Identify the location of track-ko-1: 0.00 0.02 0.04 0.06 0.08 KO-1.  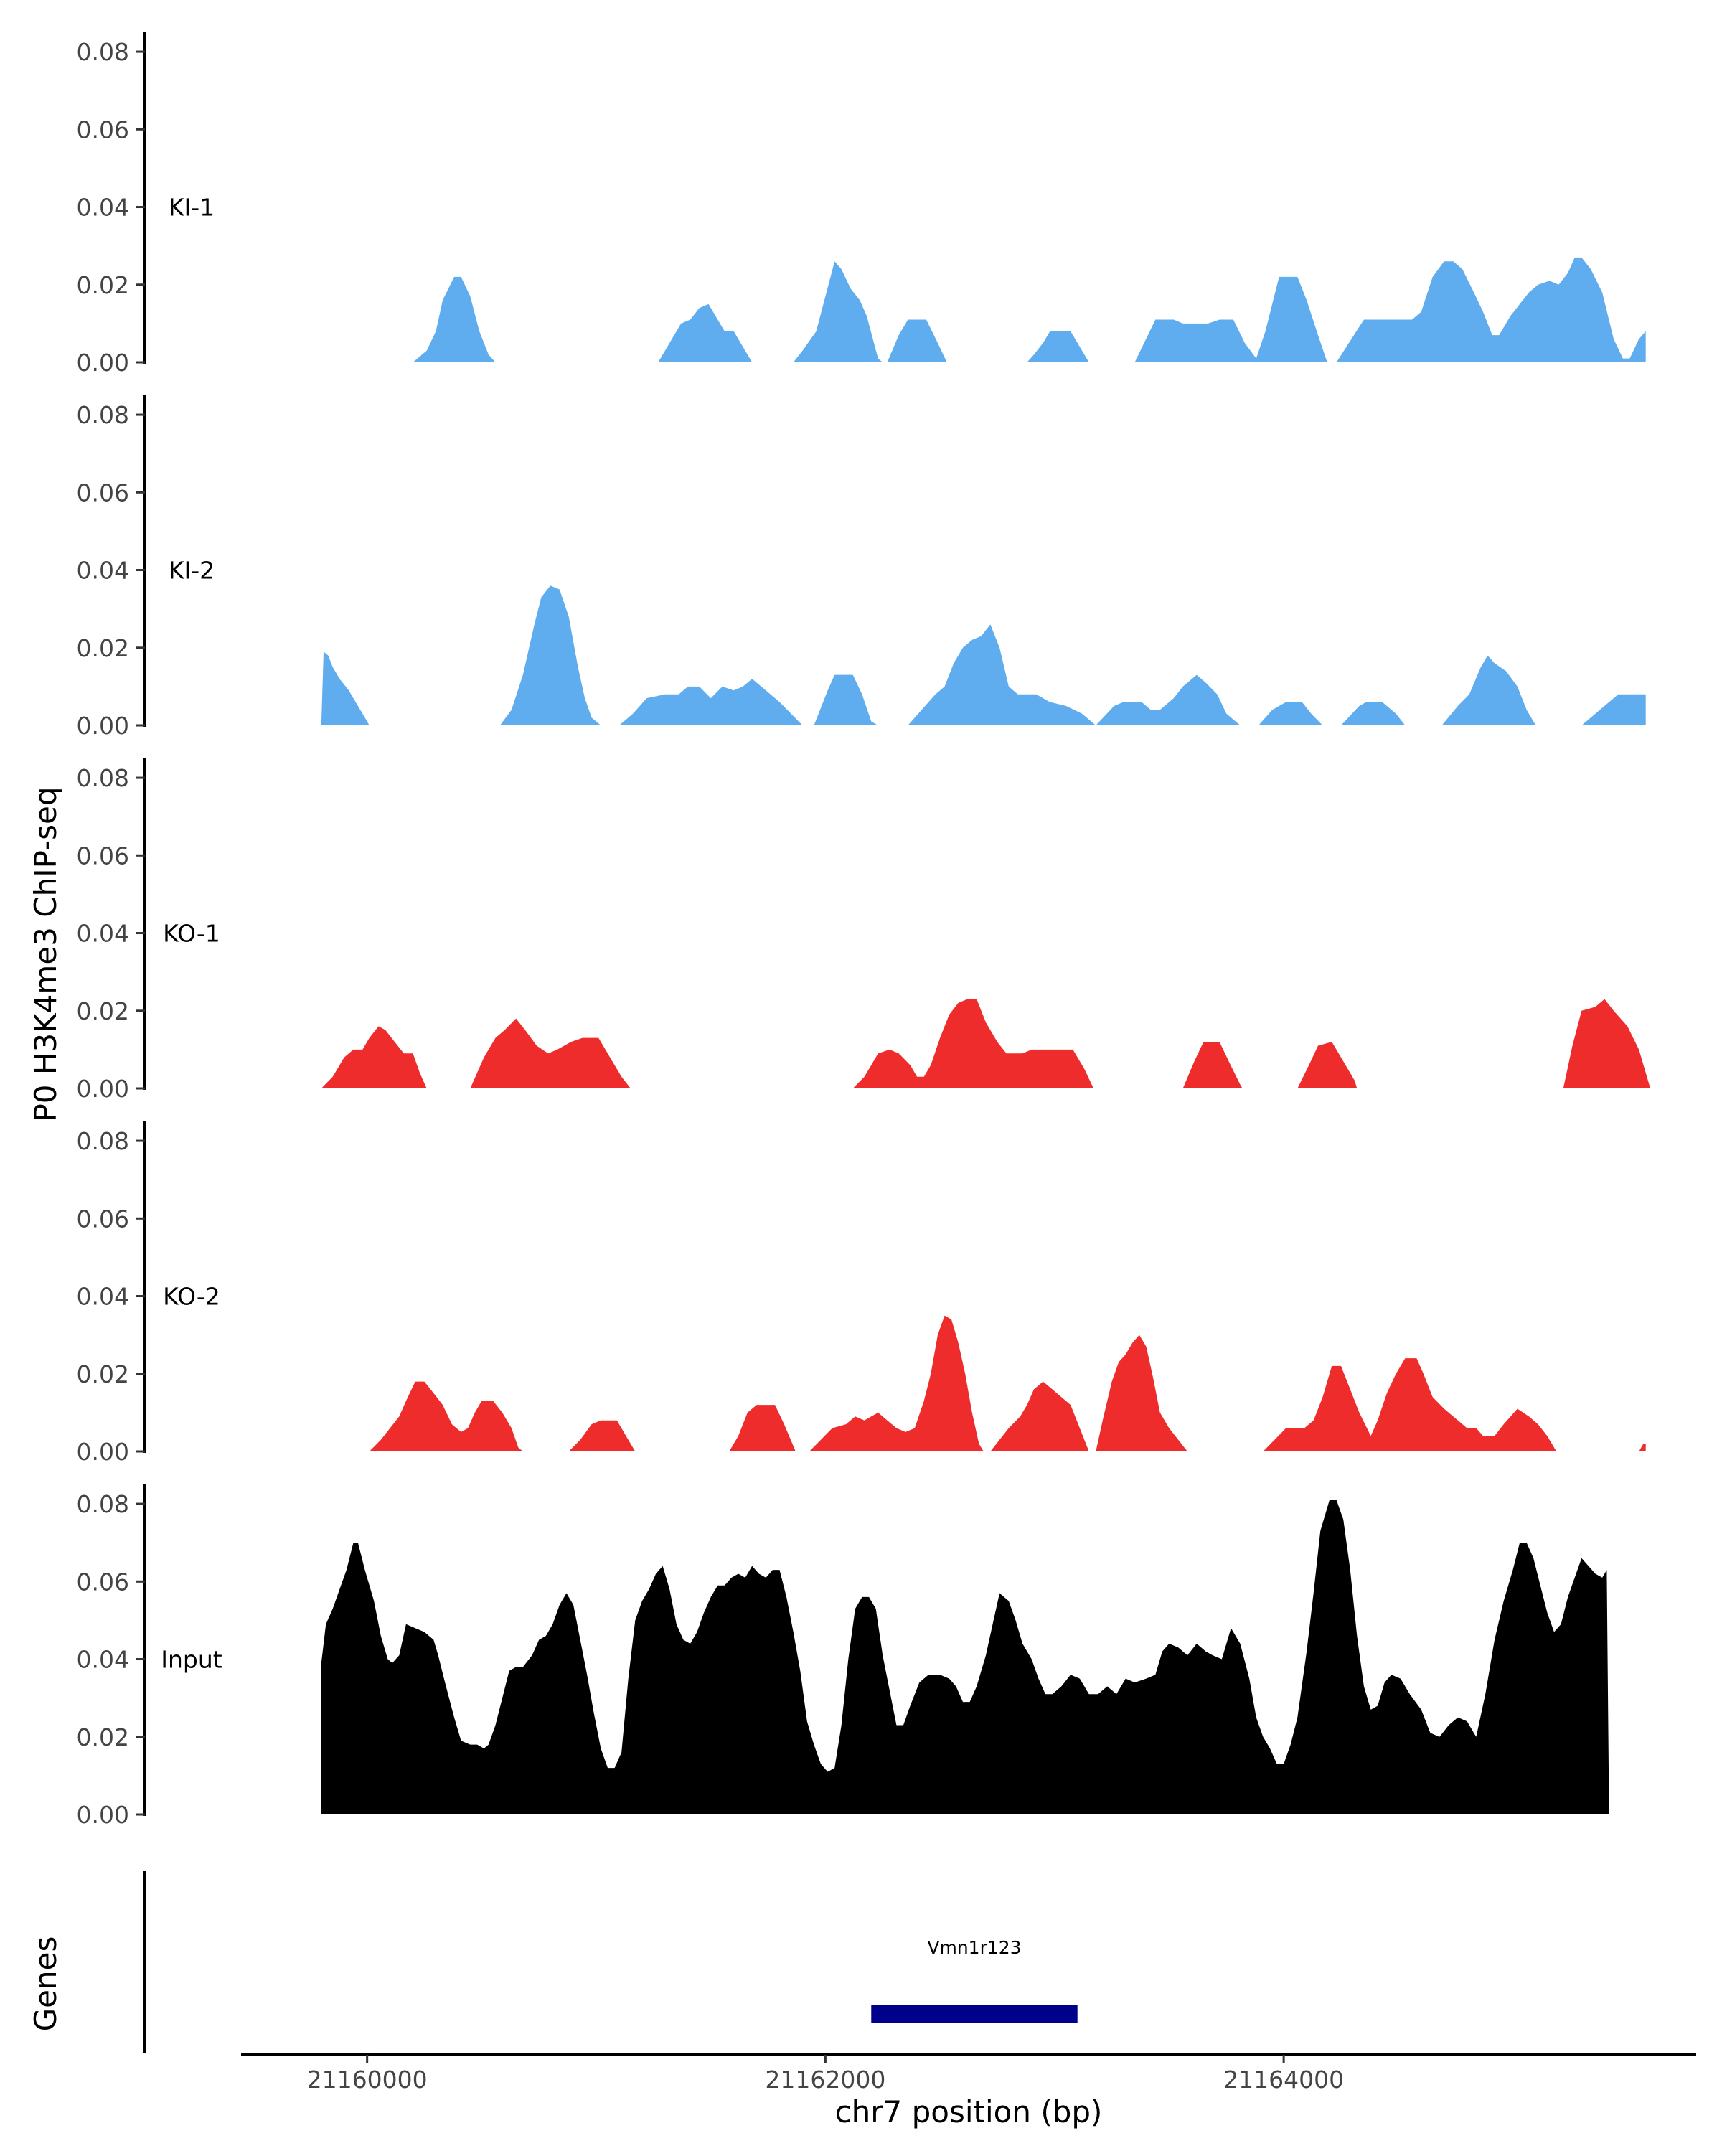
(864, 930).